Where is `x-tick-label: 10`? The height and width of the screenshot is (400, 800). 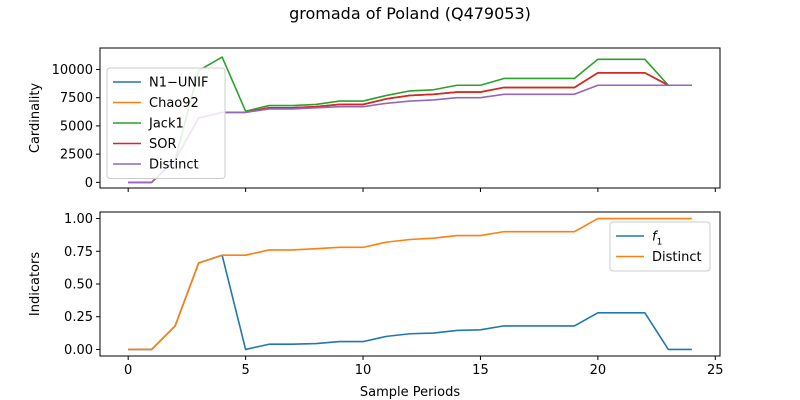 x-tick-label: 10 is located at coordinates (363, 370).